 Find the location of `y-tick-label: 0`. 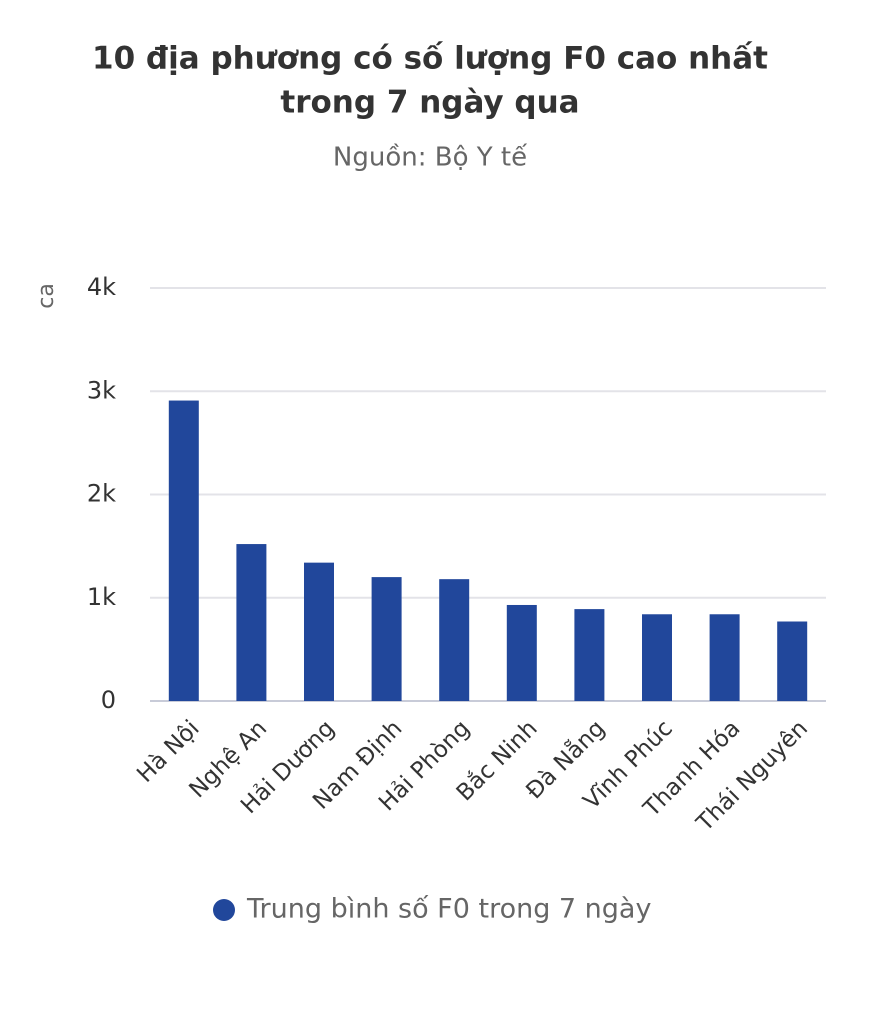

y-tick-label: 0 is located at coordinates (108, 700).